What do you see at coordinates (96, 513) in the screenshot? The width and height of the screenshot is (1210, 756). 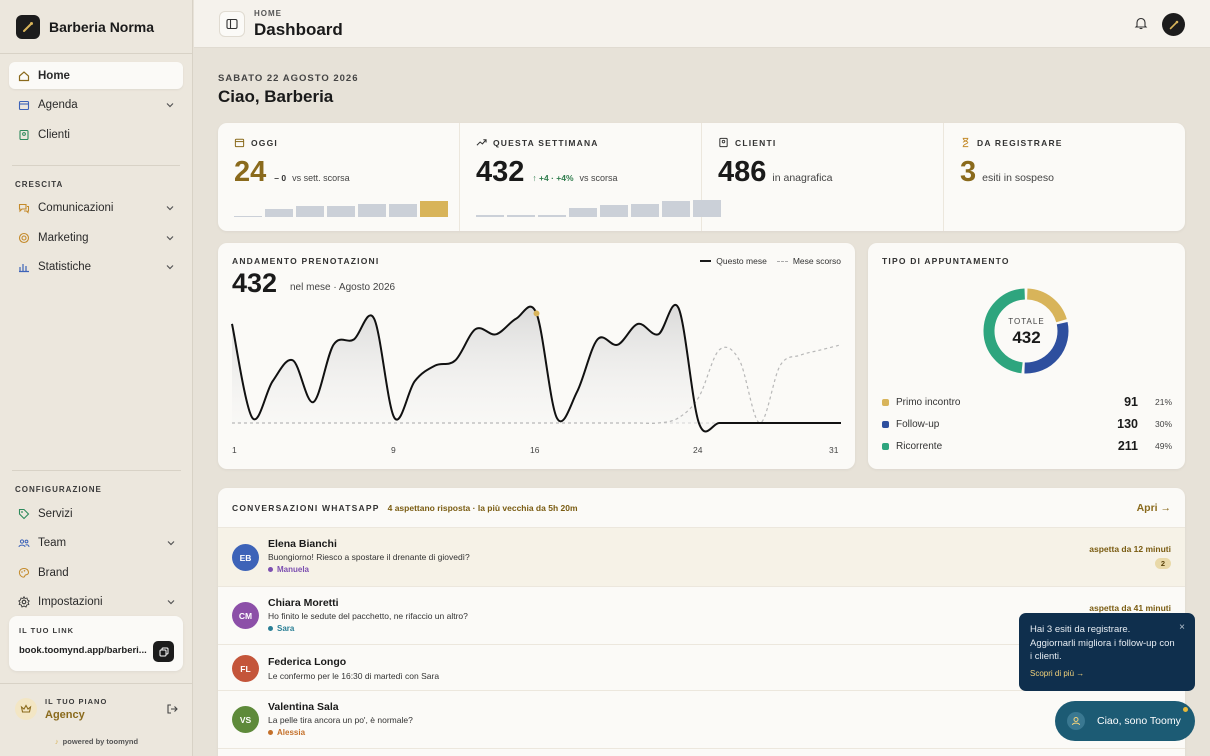 I see `nav-servizi: Servizi` at bounding box center [96, 513].